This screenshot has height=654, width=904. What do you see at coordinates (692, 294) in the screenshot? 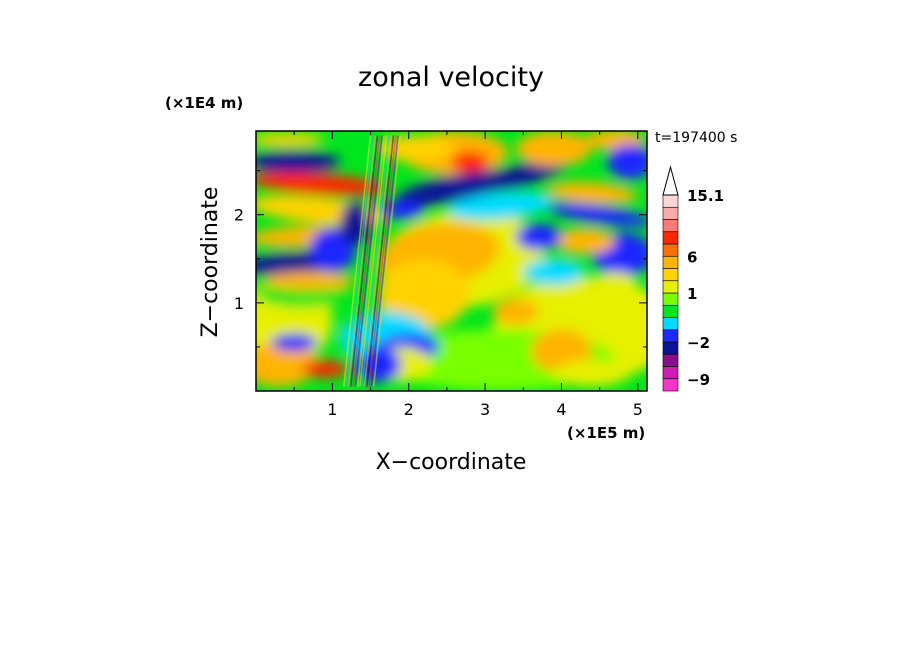
I see `colorbar-tick-label: 1` at bounding box center [692, 294].